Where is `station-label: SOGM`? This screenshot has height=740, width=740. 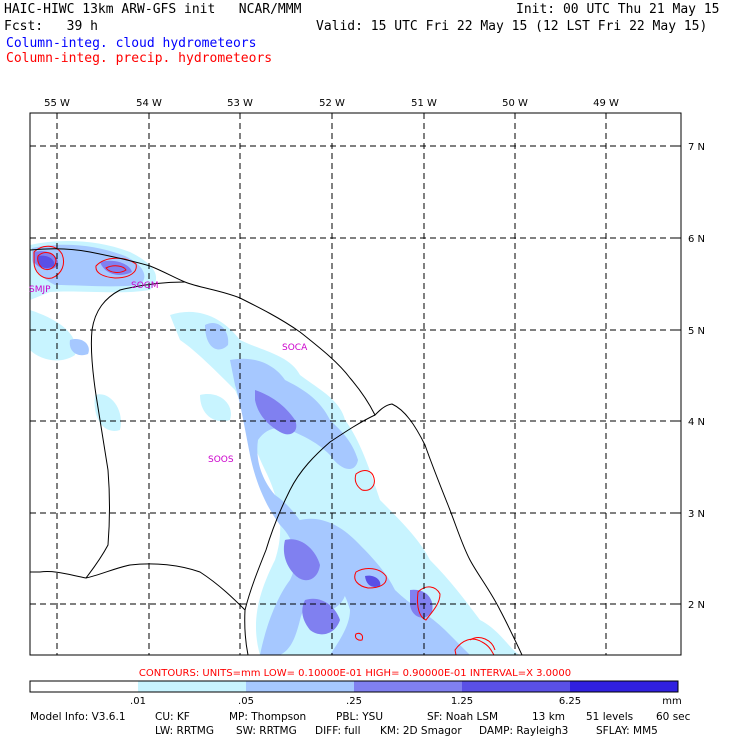 station-label: SOGM is located at coordinates (145, 286).